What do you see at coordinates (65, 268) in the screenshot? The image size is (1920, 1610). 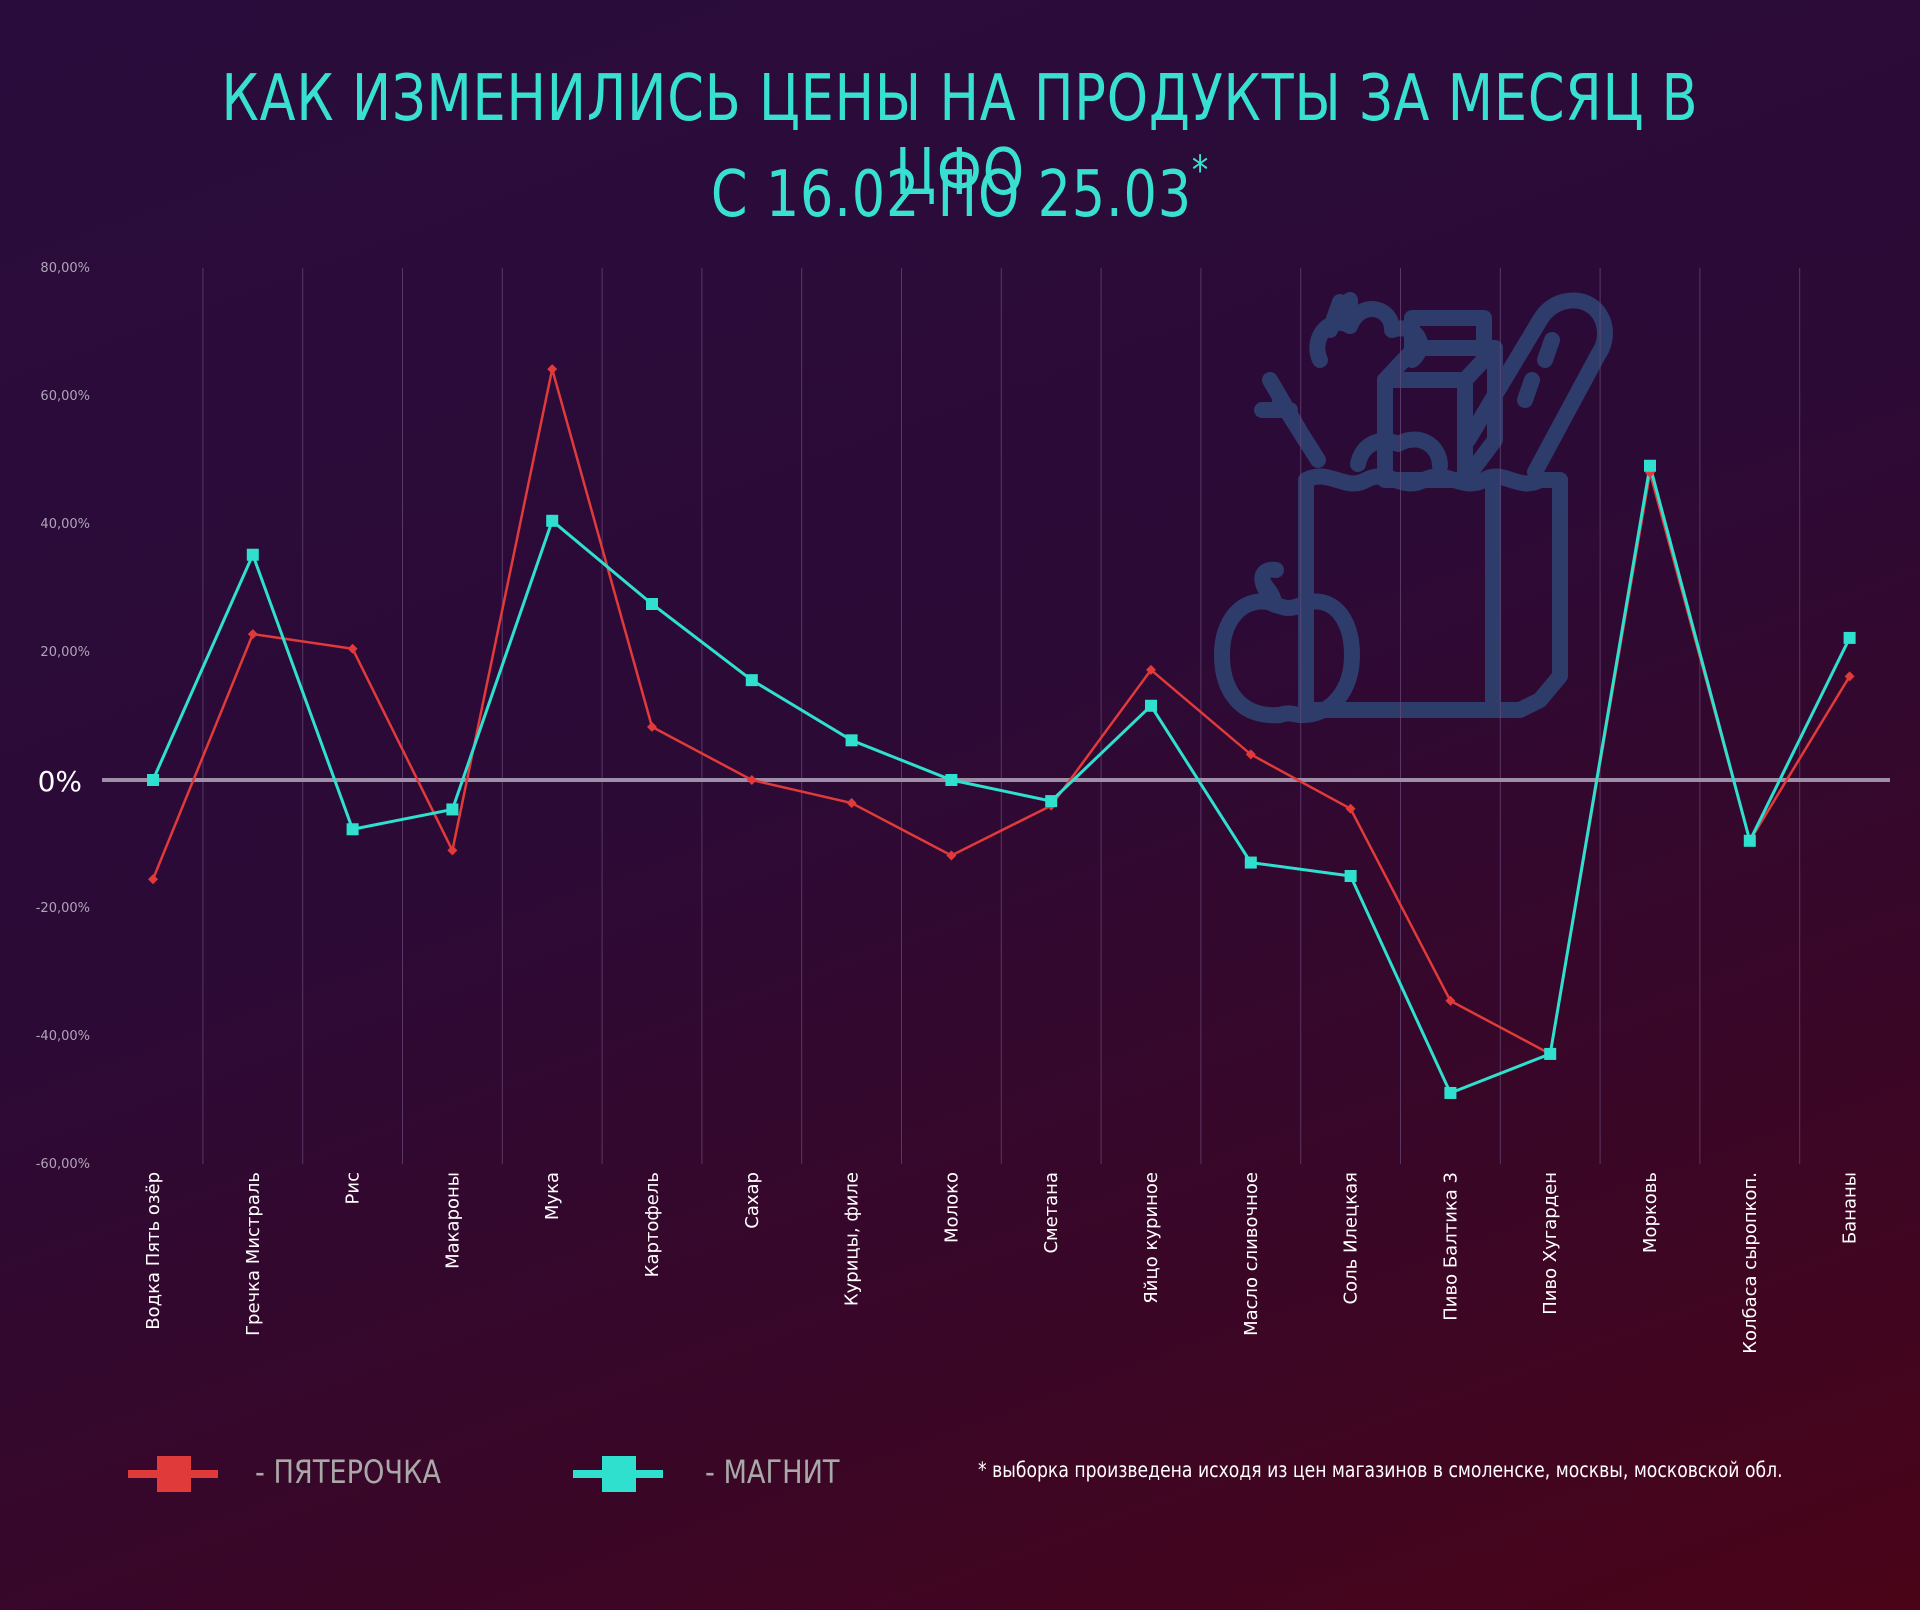 I see `y-tick-label: 80,00%` at bounding box center [65, 268].